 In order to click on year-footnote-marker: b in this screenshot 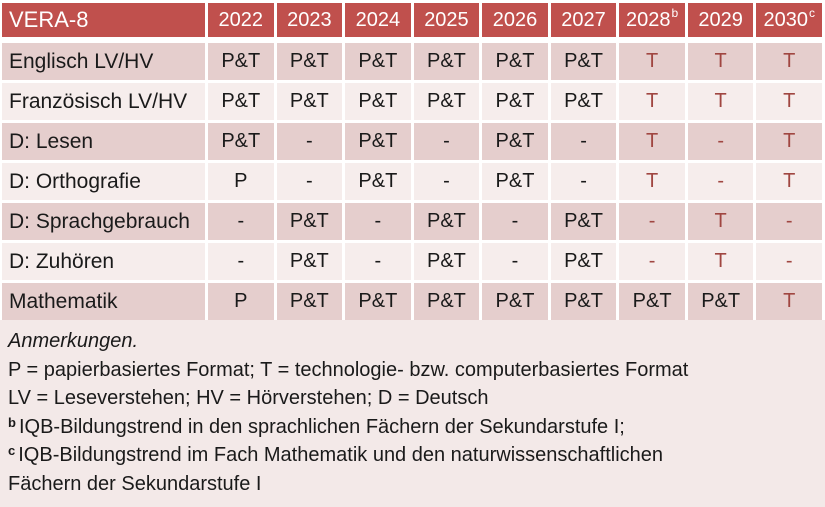, I will do `click(675, 13)`.